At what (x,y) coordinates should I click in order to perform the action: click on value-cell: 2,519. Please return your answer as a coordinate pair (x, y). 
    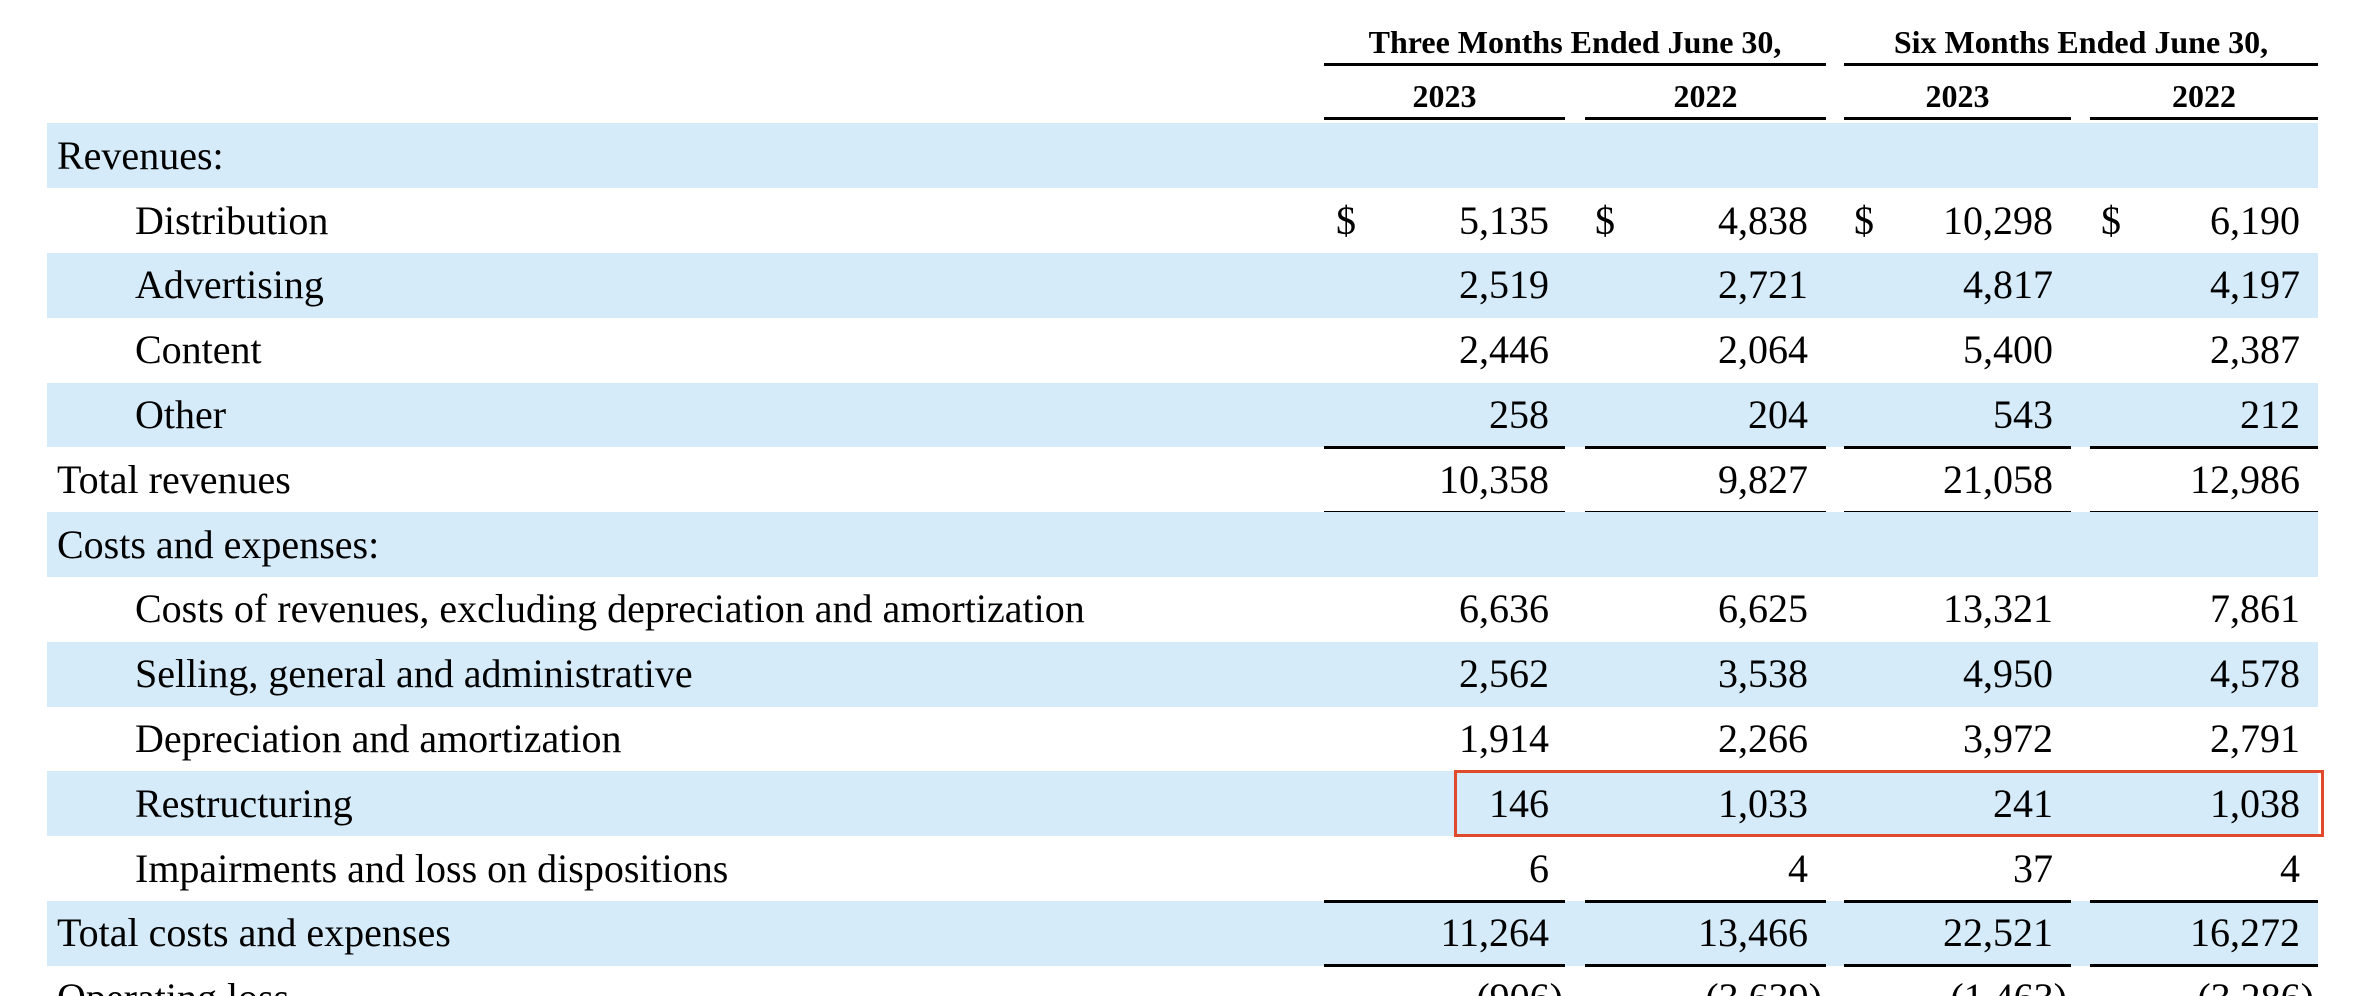
    Looking at the image, I should click on (1504, 285).